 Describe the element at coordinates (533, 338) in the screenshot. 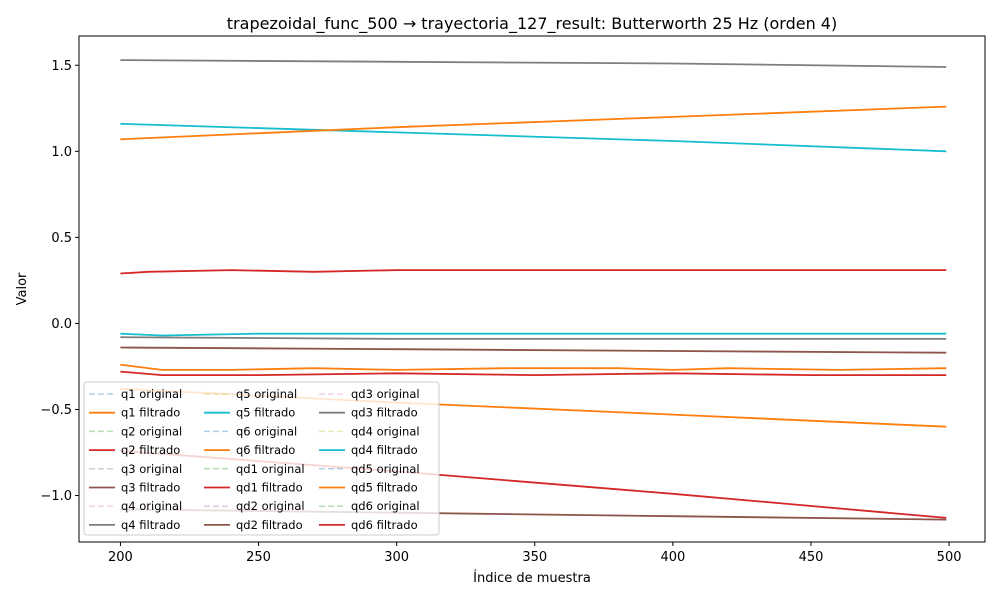

I see `series-line-qd3-filtrado` at that location.